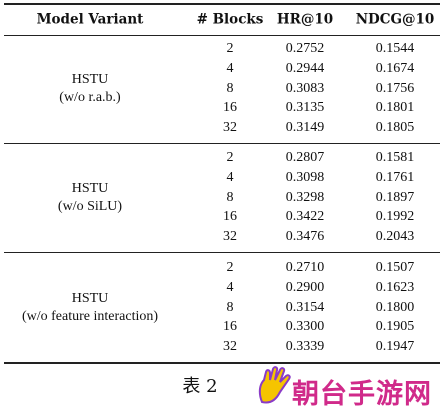 This screenshot has width=444, height=406. Describe the element at coordinates (230, 19) in the screenshot. I see `header-cell: # Blocks` at that location.